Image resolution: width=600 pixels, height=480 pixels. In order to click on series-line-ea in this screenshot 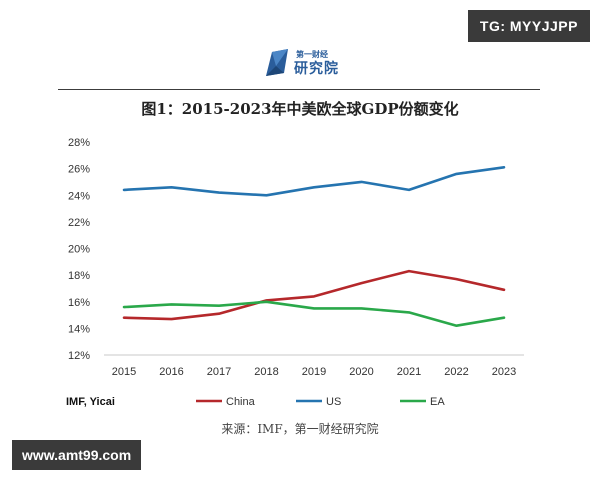, I will do `click(314, 313)`.